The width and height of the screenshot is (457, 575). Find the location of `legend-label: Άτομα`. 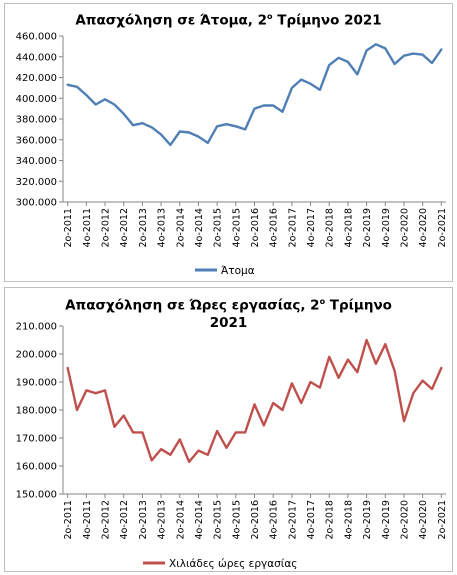

legend-label: Άτομα is located at coordinates (238, 271).